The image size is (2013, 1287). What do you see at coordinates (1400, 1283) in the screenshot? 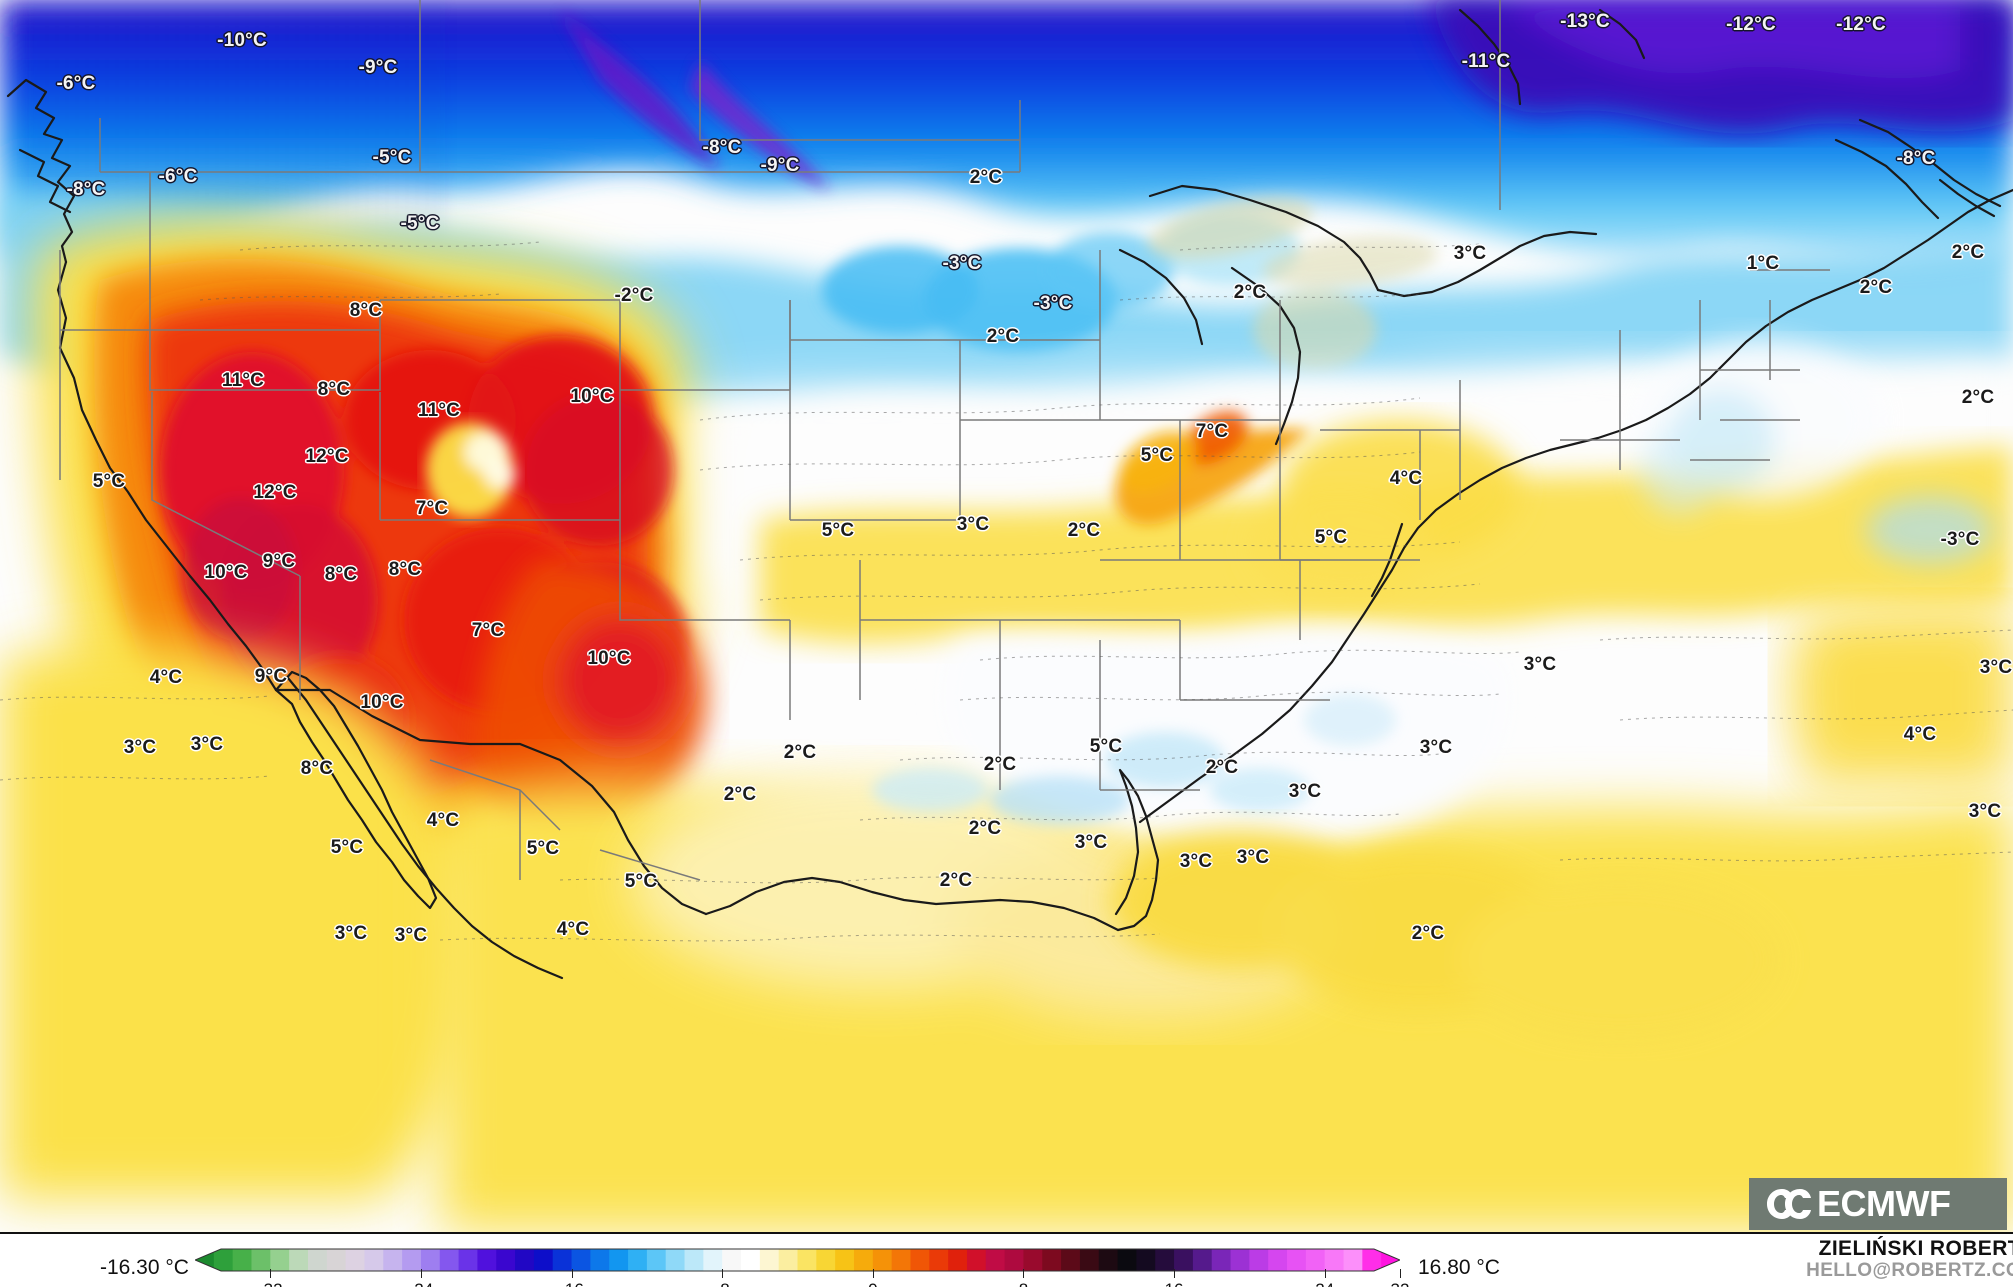
I see `colorbar-tick-label: 32` at bounding box center [1400, 1283].